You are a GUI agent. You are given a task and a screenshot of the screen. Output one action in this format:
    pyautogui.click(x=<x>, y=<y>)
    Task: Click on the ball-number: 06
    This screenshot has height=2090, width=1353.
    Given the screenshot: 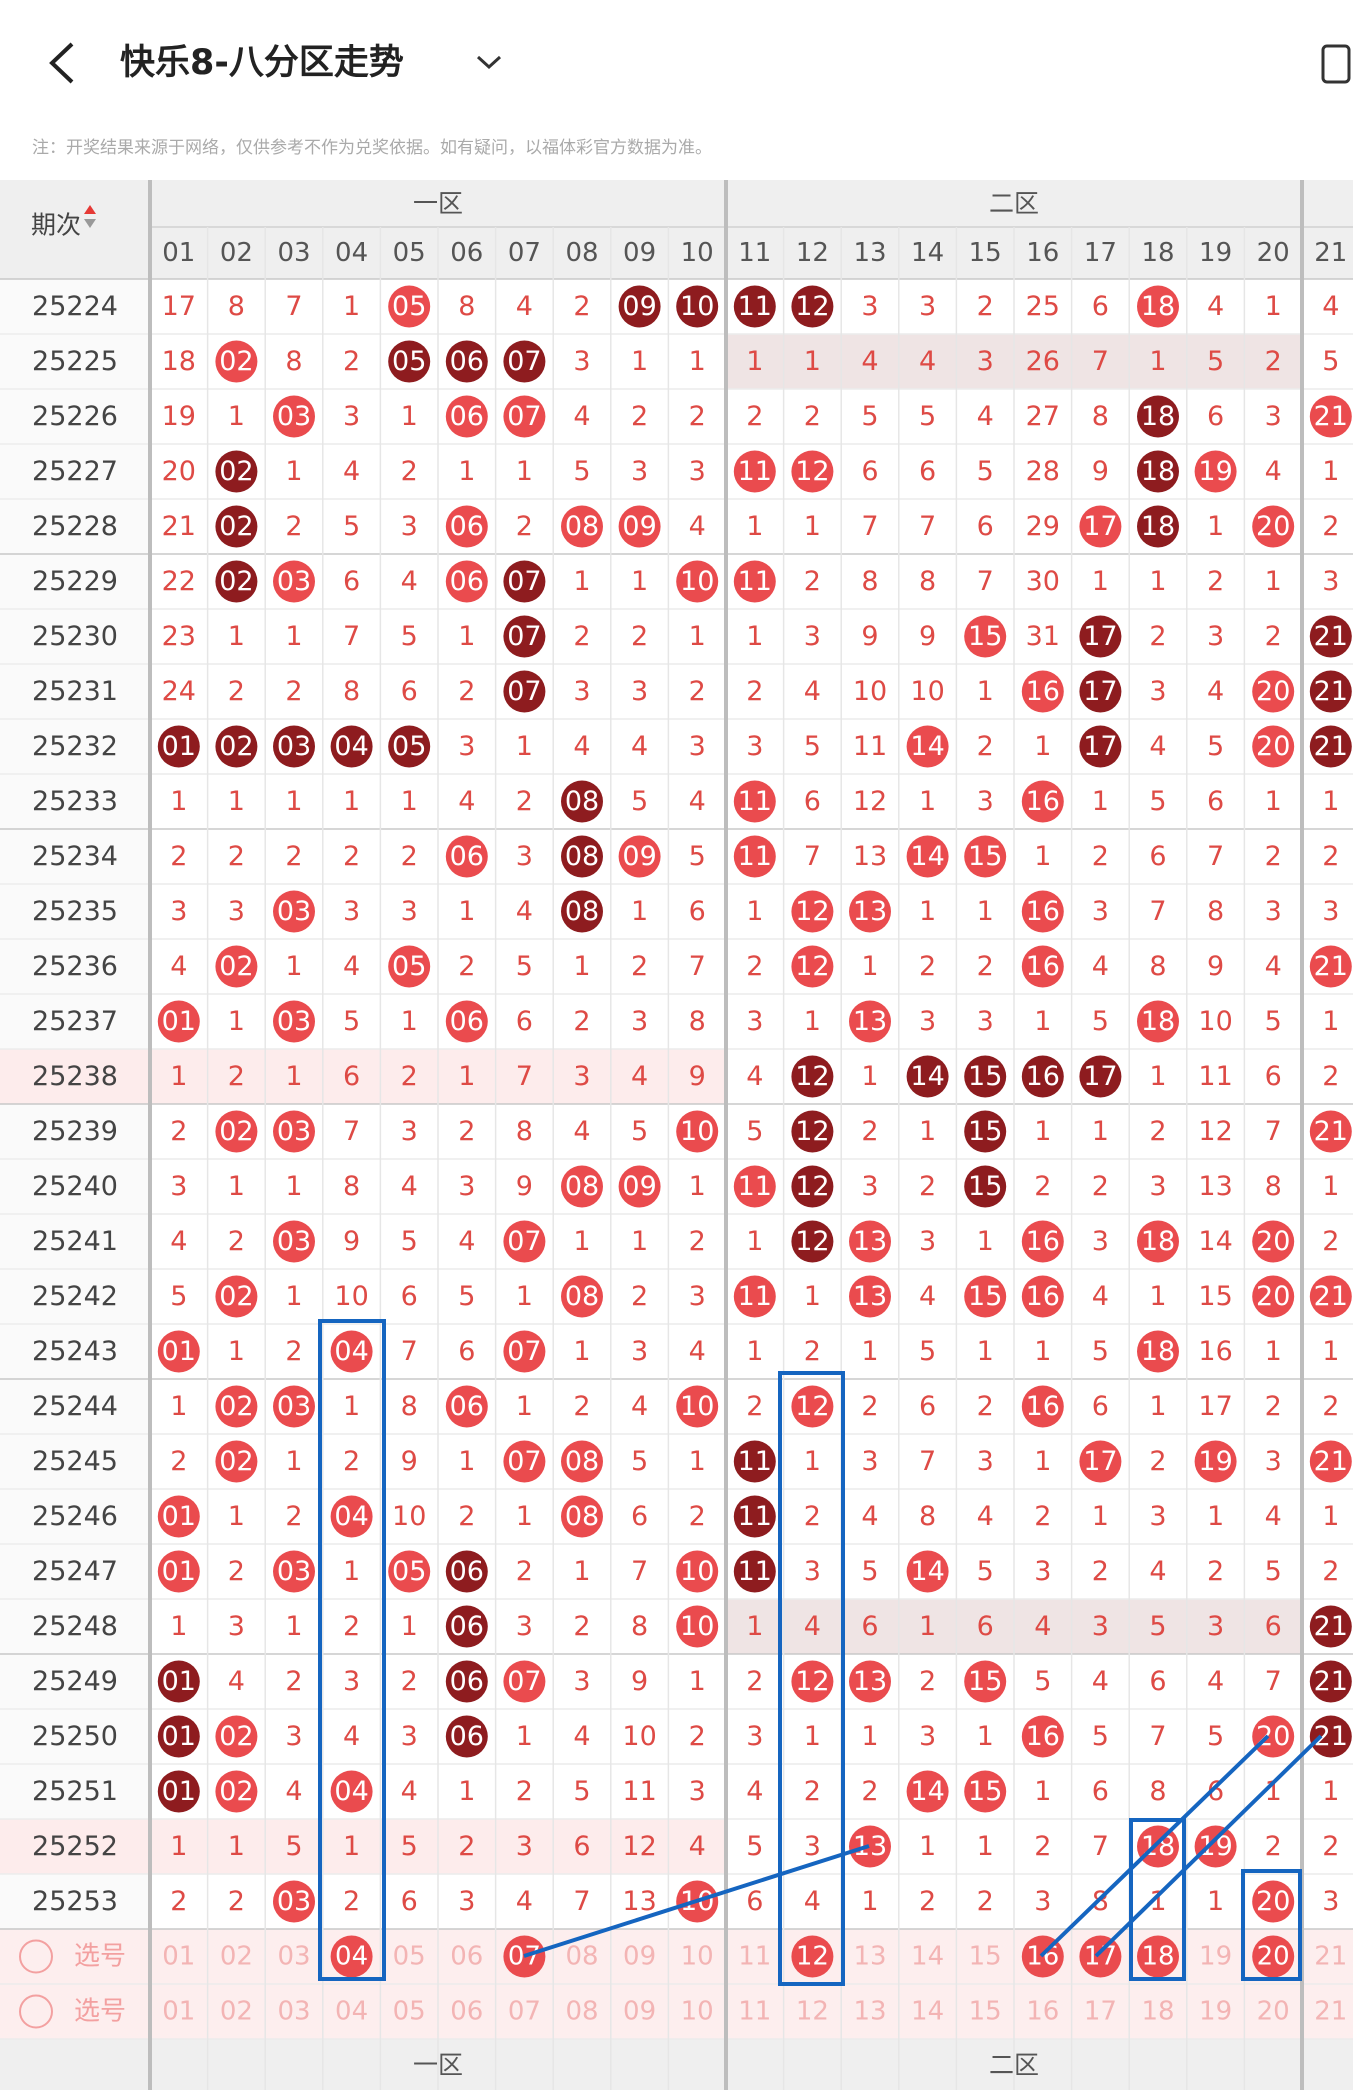 What is the action you would take?
    pyautogui.click(x=467, y=416)
    